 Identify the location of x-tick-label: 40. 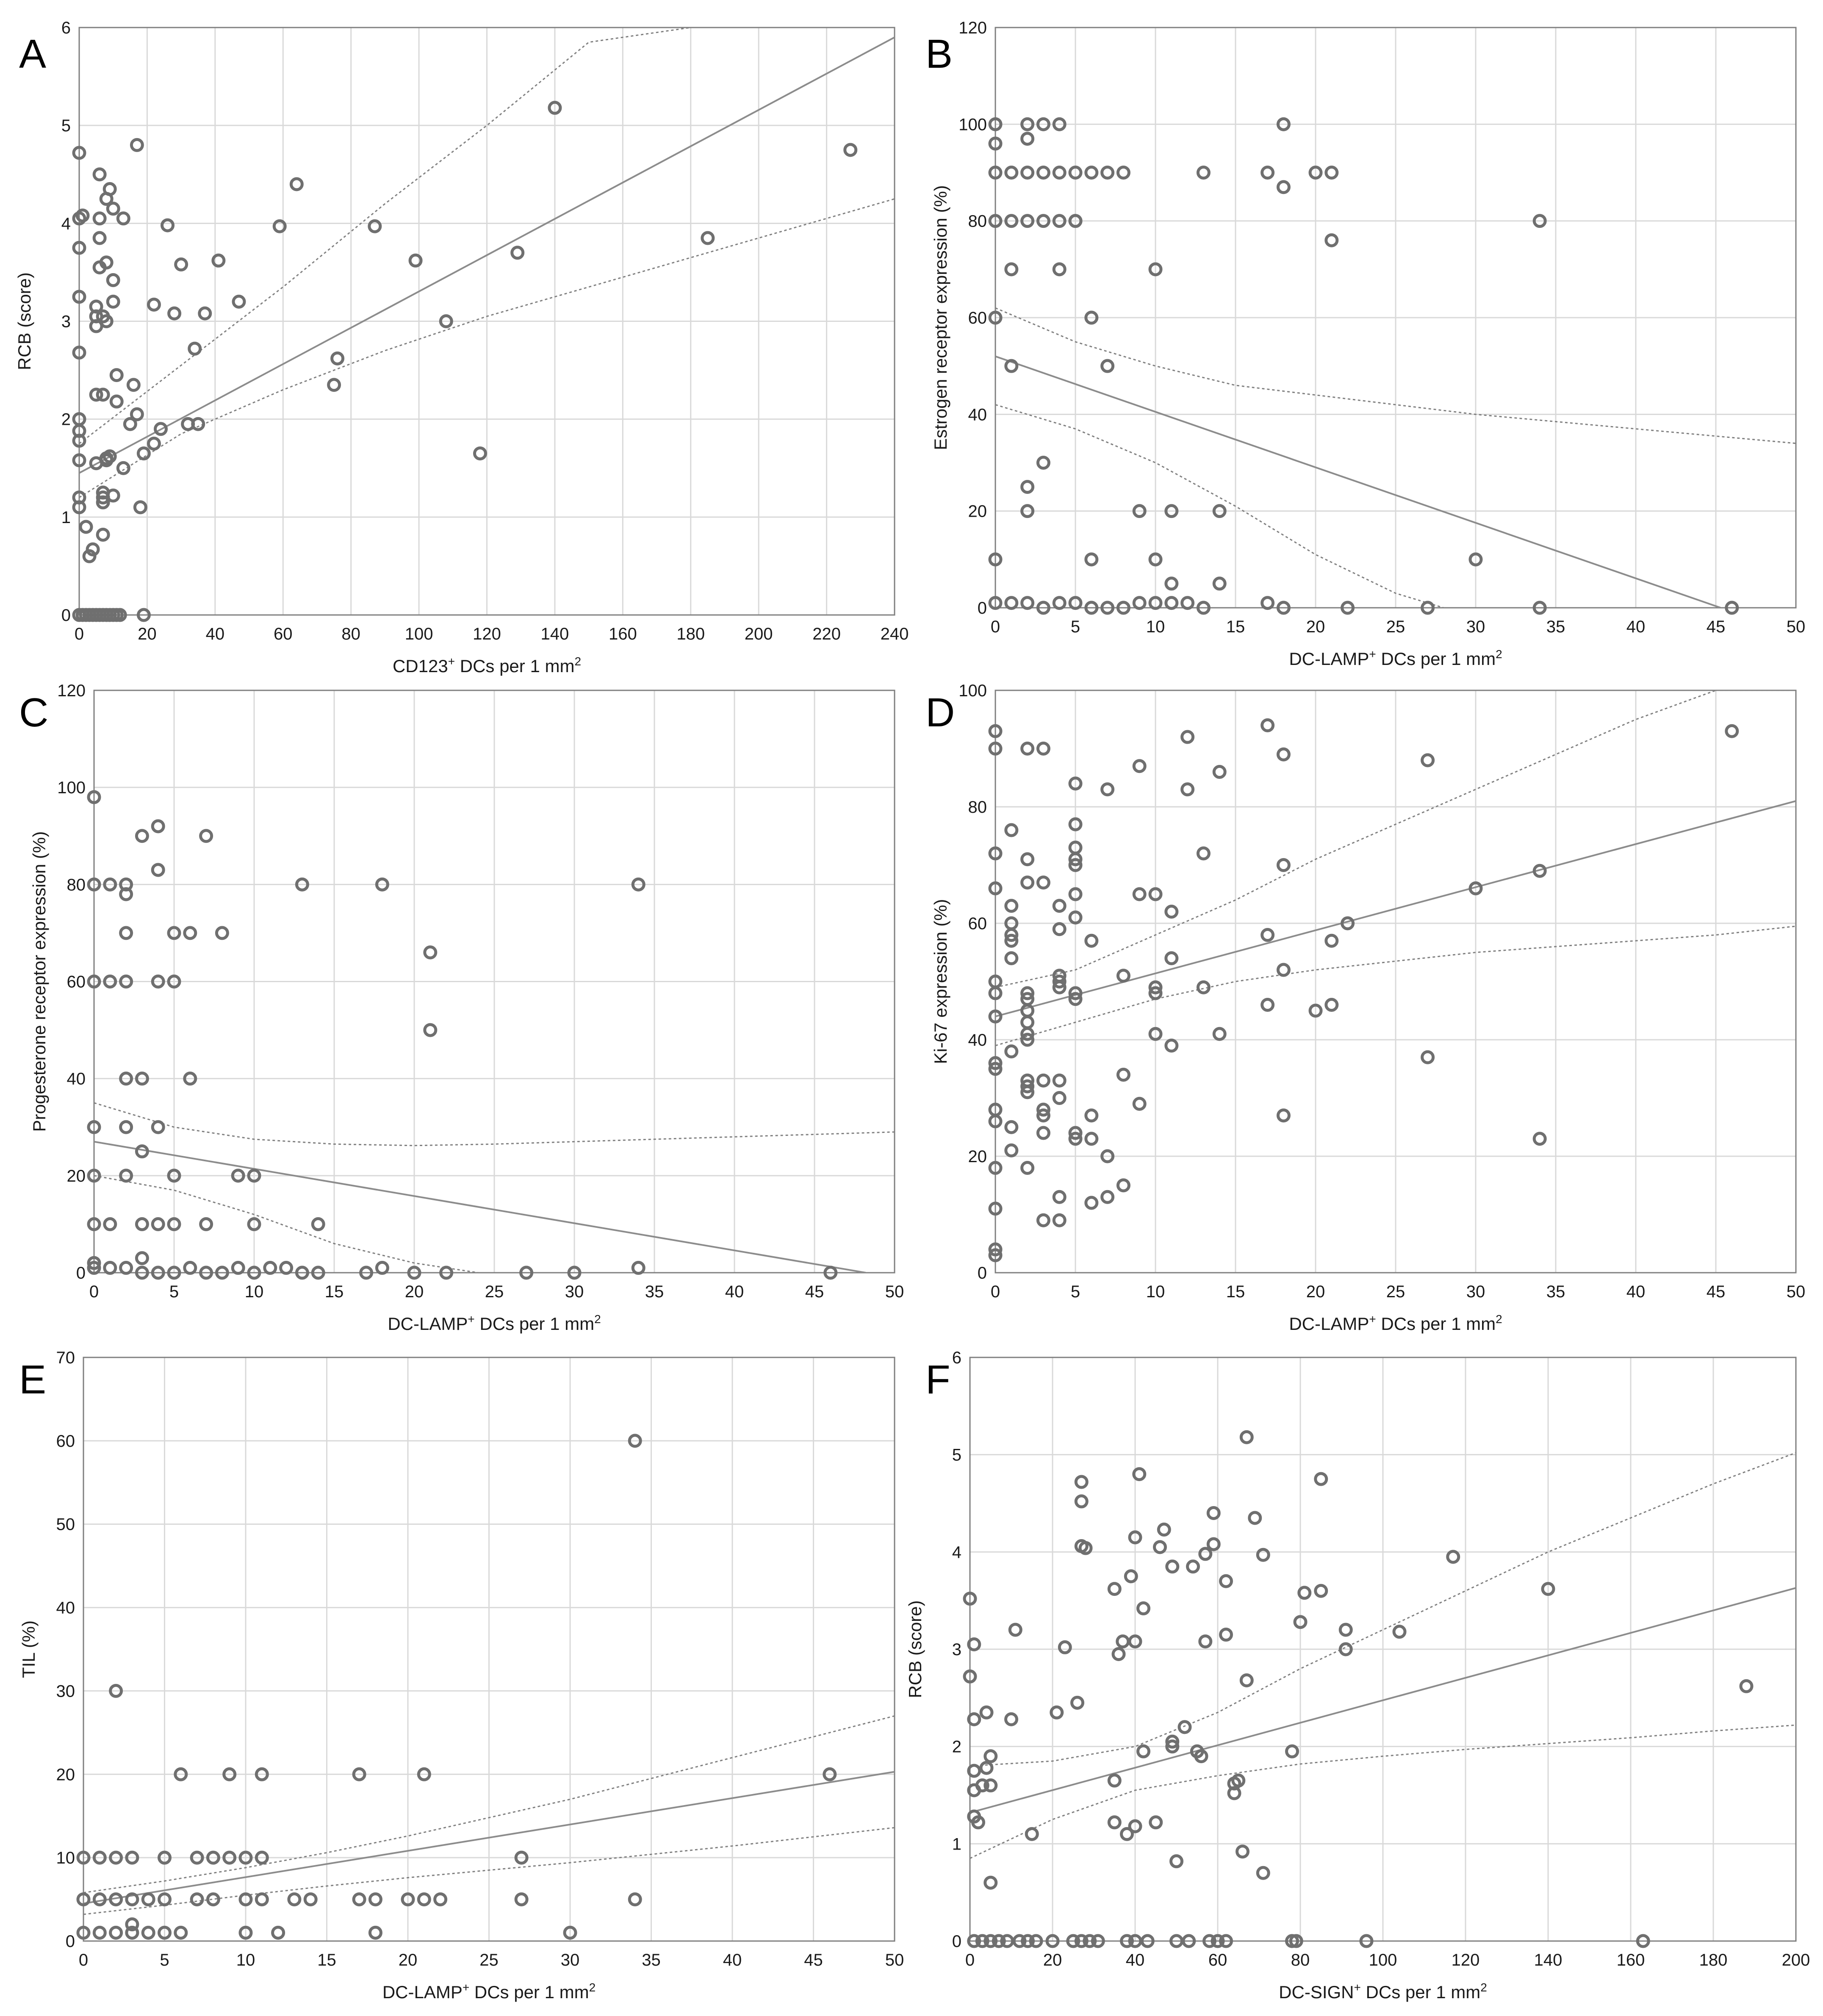
(1135, 1960).